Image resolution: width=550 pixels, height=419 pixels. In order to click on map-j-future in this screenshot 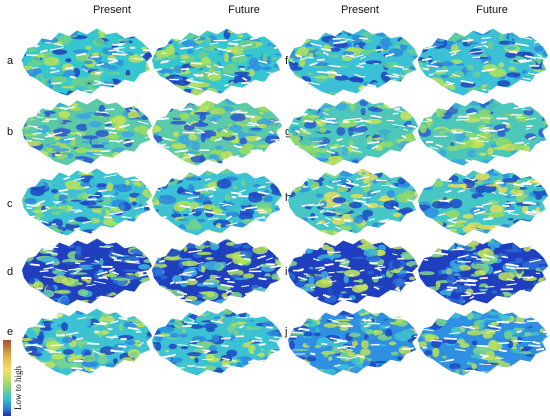, I will do `click(482, 343)`.